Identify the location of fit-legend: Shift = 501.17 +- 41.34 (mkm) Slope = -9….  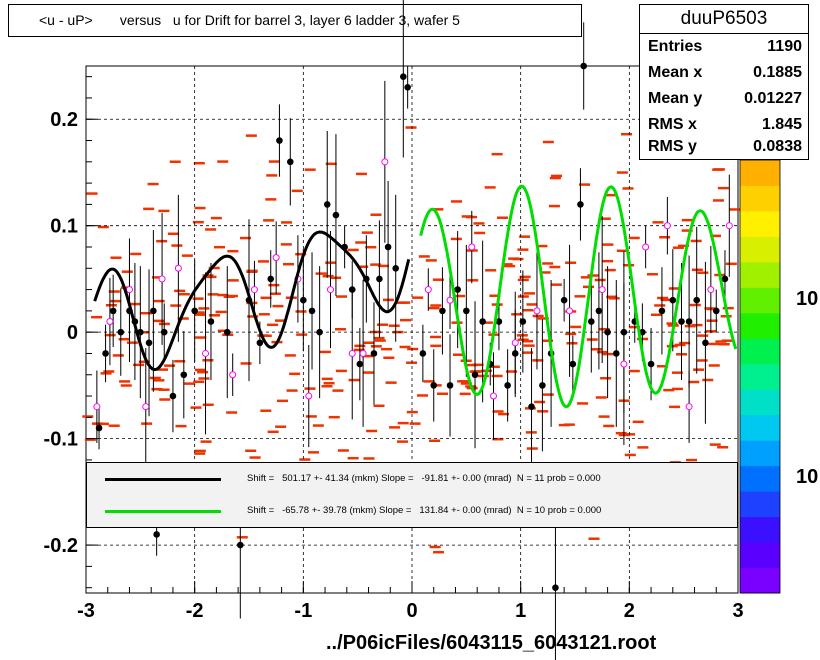
(412, 495).